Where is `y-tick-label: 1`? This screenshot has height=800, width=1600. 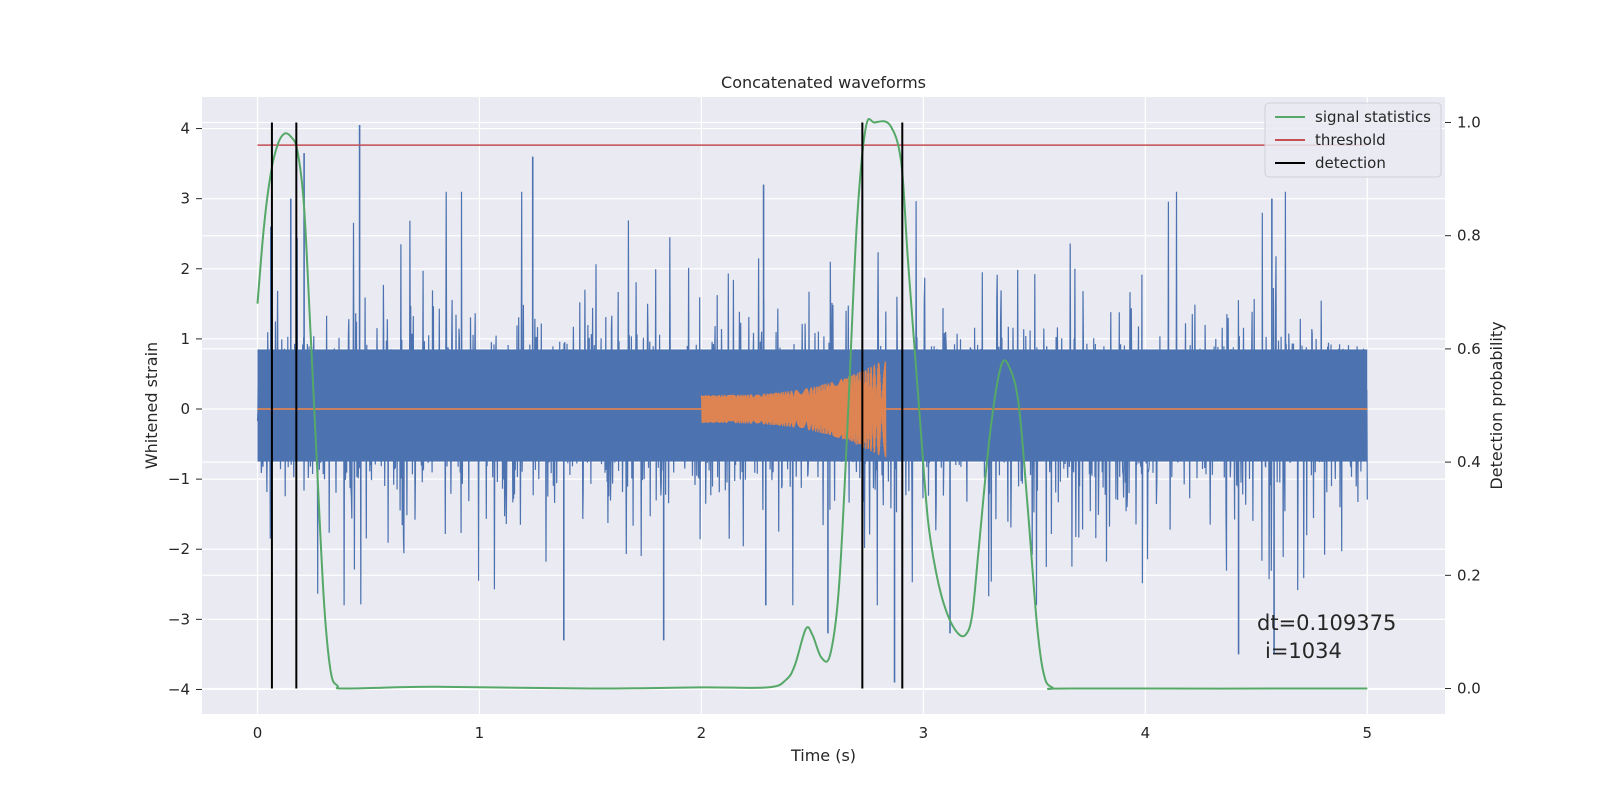 y-tick-label: 1 is located at coordinates (185, 339).